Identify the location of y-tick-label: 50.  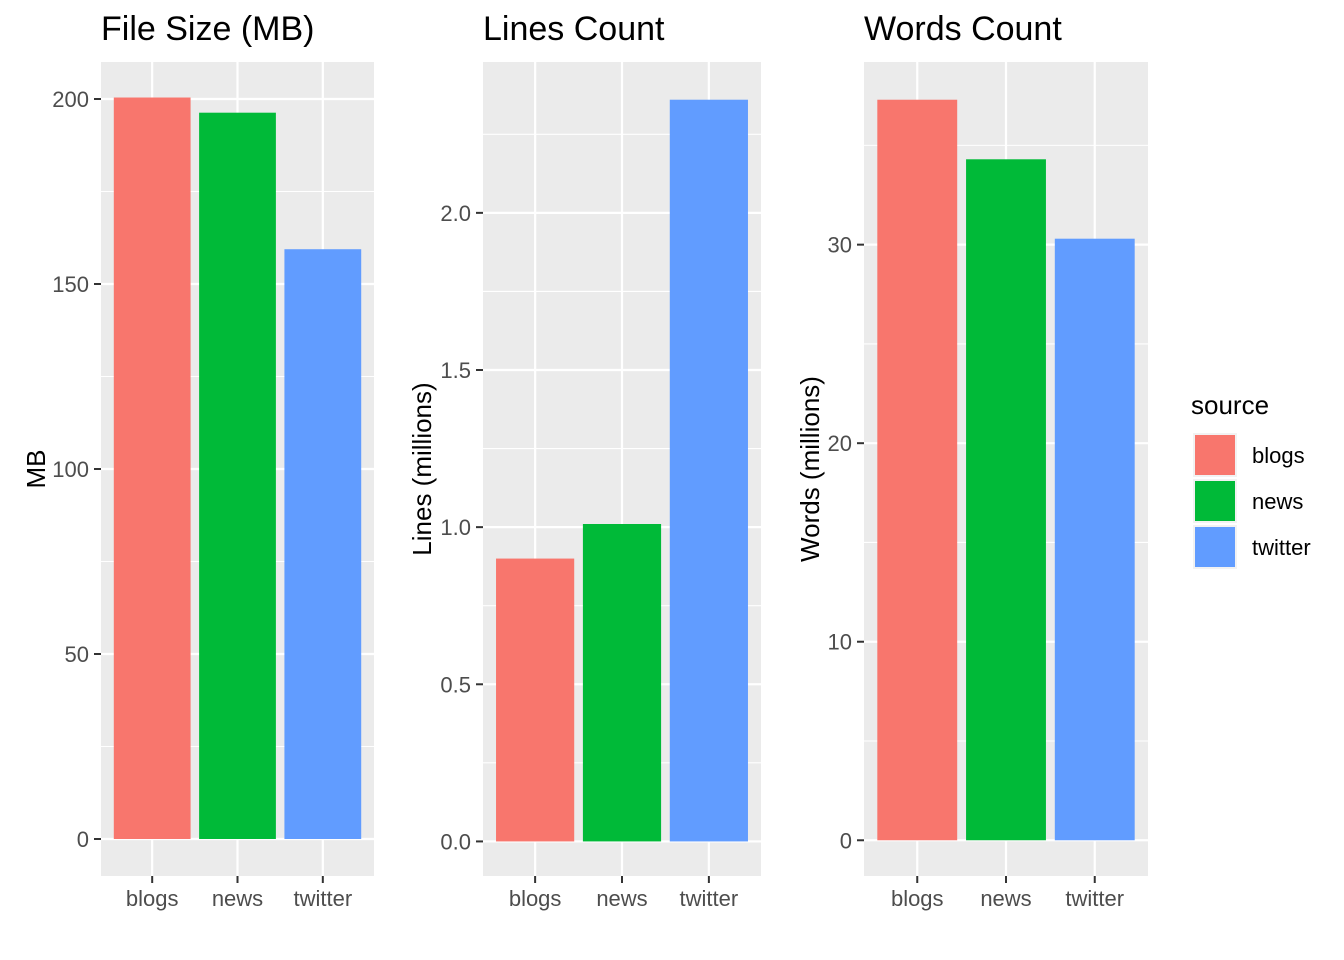
(77, 654).